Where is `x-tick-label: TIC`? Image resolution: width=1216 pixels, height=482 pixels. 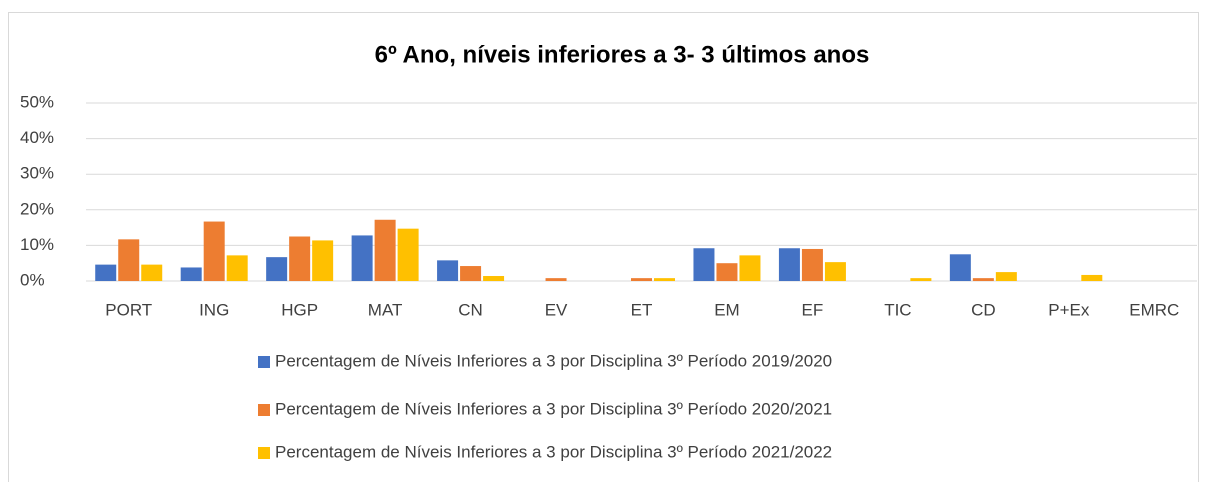
x-tick-label: TIC is located at coordinates (897, 309).